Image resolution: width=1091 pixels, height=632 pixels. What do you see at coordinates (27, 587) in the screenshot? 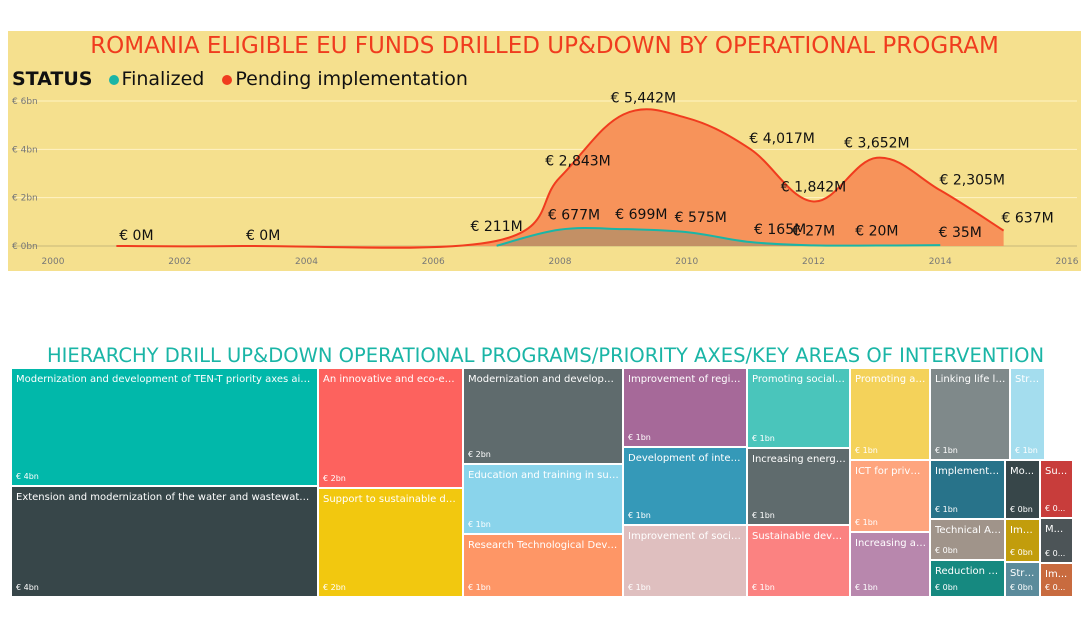
I see `treemap-tile-value: € 4bn` at bounding box center [27, 587].